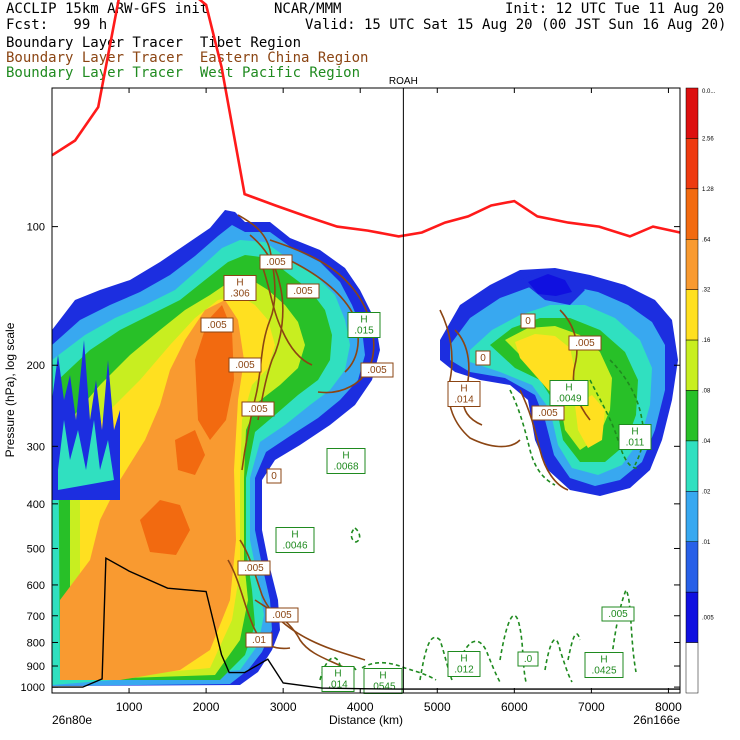 The height and width of the screenshot is (740, 740). I want to click on y-tick-label: 700, so click(36, 617).